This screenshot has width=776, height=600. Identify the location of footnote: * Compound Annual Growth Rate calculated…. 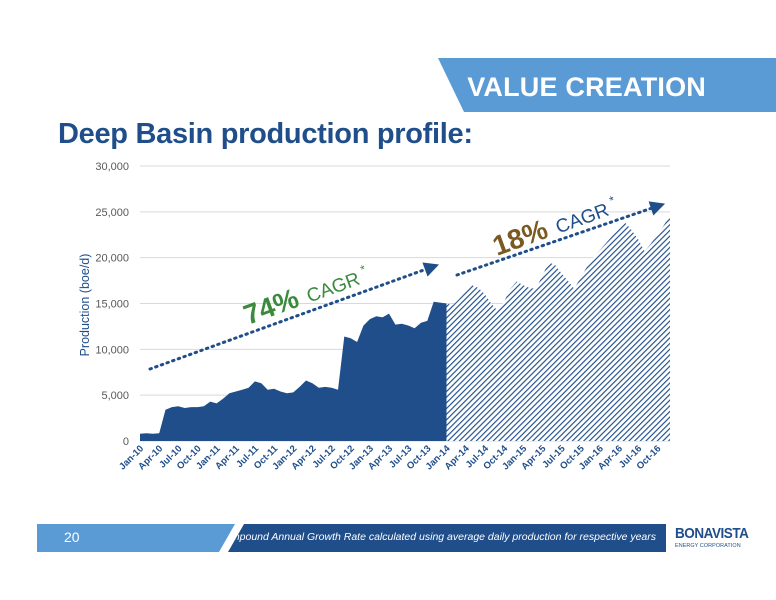
(433, 537).